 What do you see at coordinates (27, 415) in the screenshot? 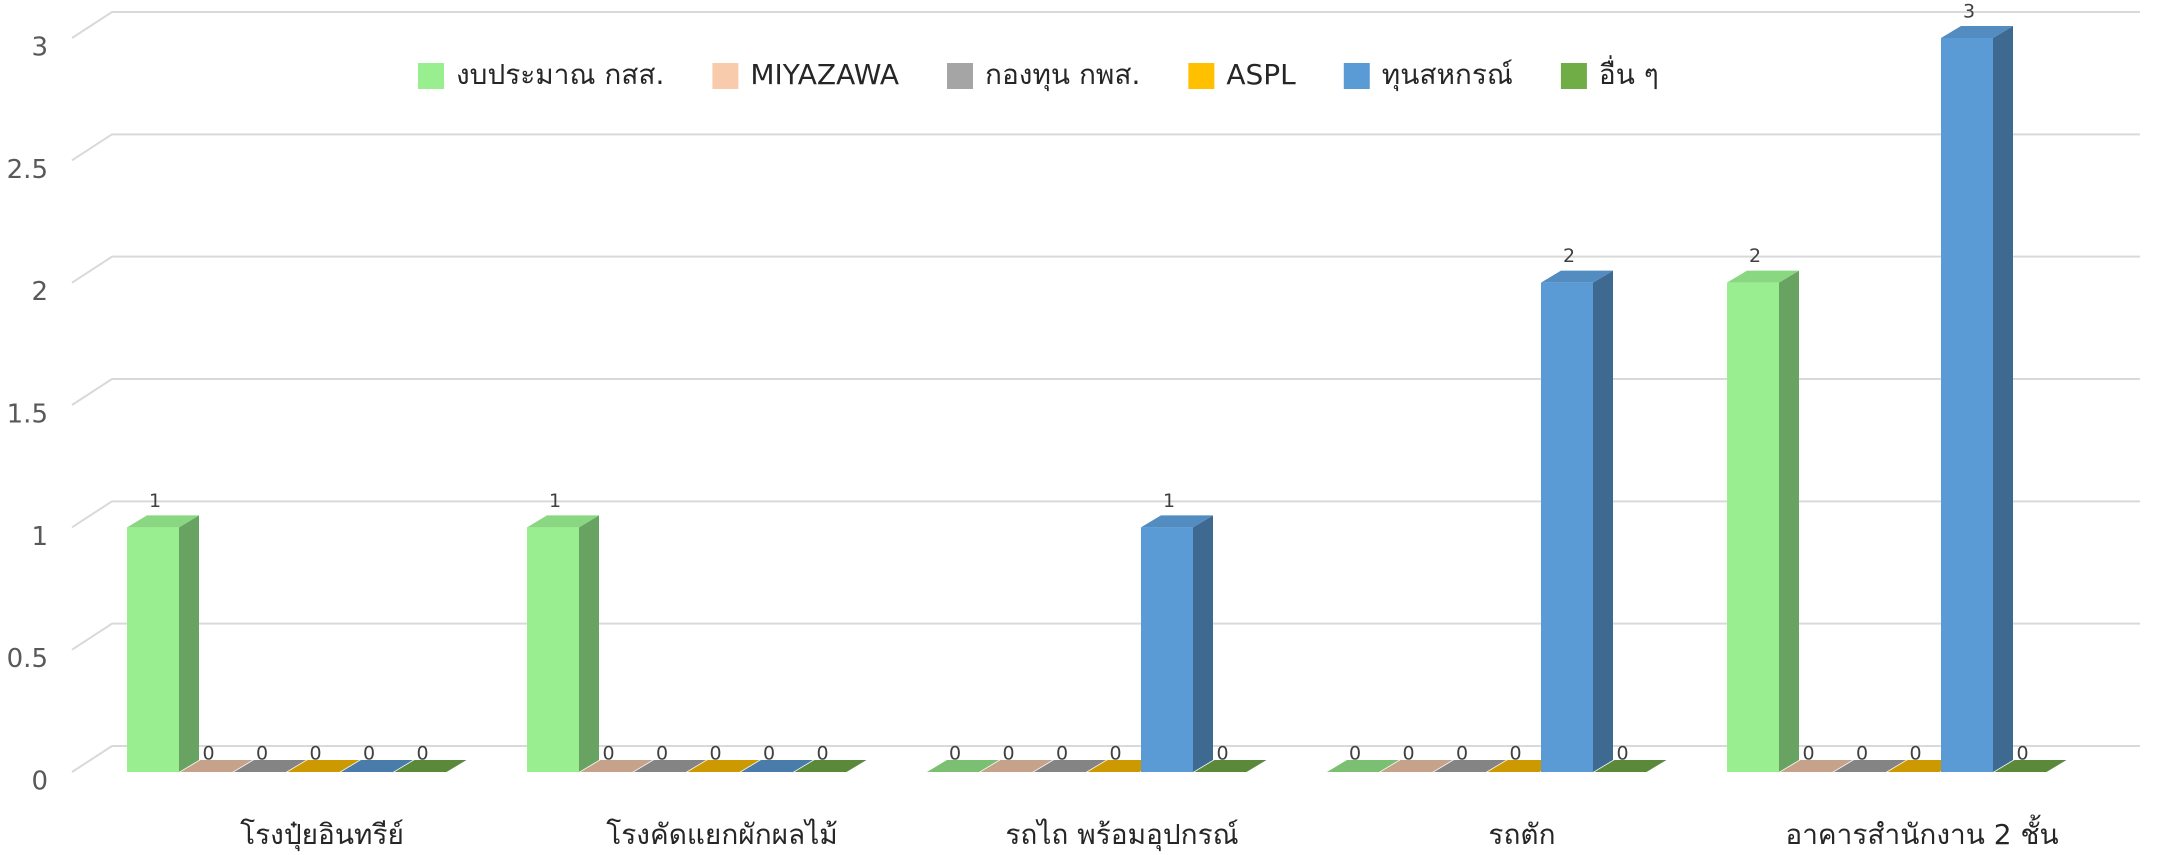
I see `y-tick-label: 1.5` at bounding box center [27, 415].